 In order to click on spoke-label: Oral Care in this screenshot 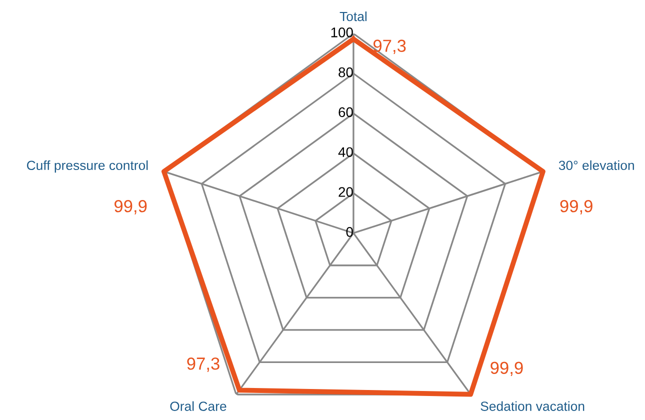, I will do `click(198, 406)`.